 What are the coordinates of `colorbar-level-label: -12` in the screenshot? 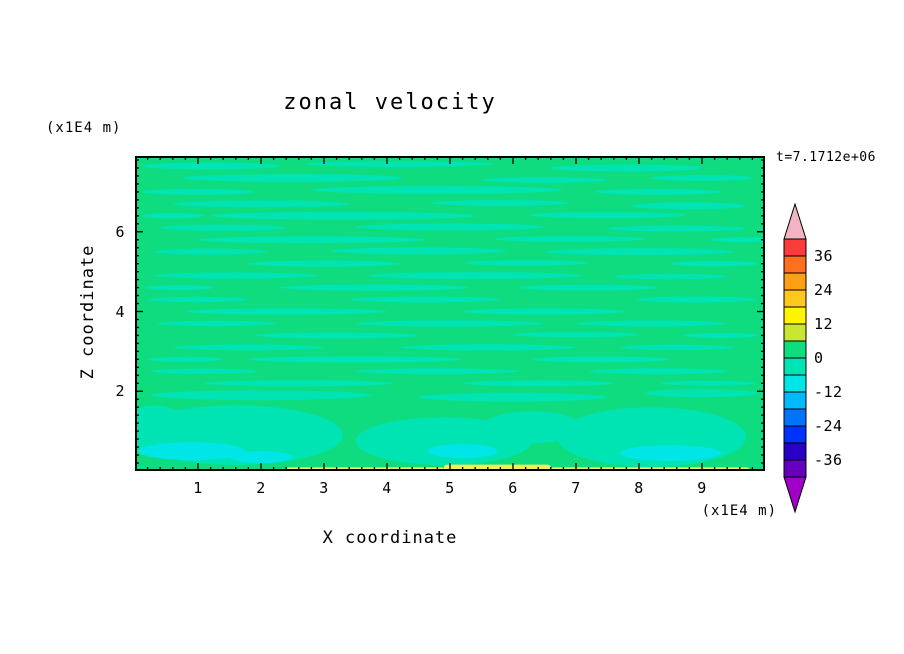 It's located at (828, 392).